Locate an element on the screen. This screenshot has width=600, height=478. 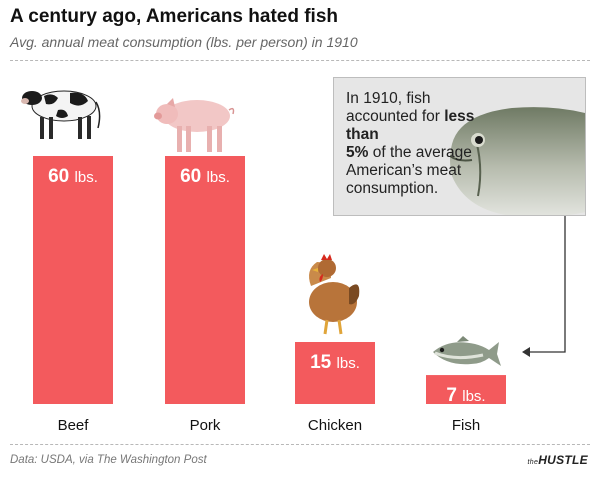
category-label-pork: Pork is located at coordinates (205, 425).